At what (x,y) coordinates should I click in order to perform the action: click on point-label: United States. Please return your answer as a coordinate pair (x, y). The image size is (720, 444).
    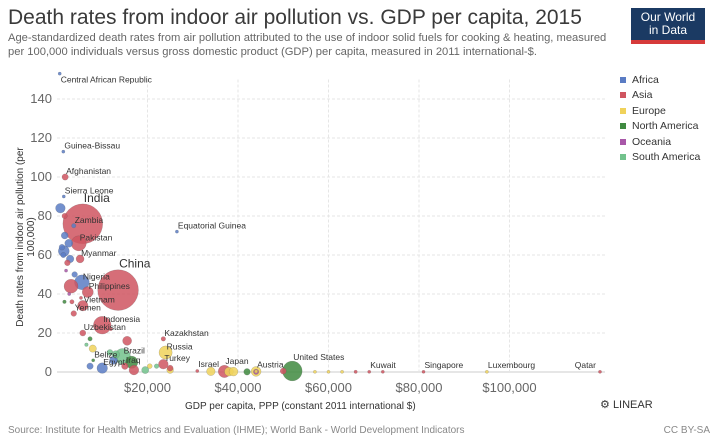
    Looking at the image, I should click on (318, 357).